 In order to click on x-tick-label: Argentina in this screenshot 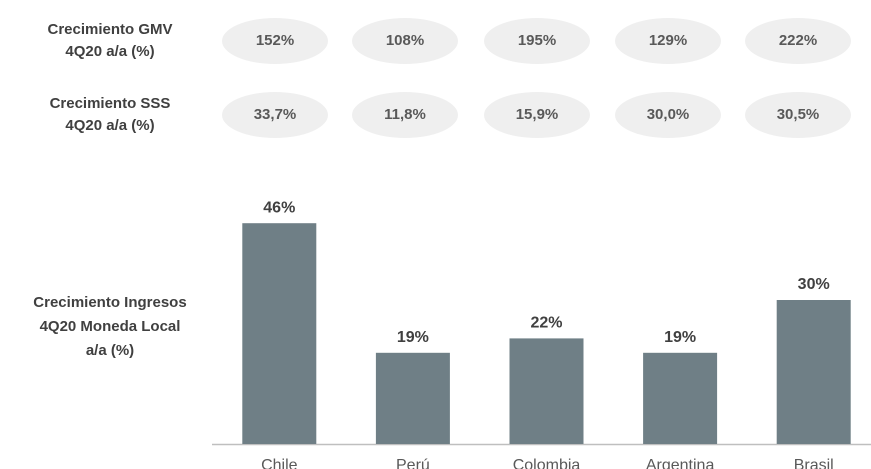, I will do `click(680, 463)`.